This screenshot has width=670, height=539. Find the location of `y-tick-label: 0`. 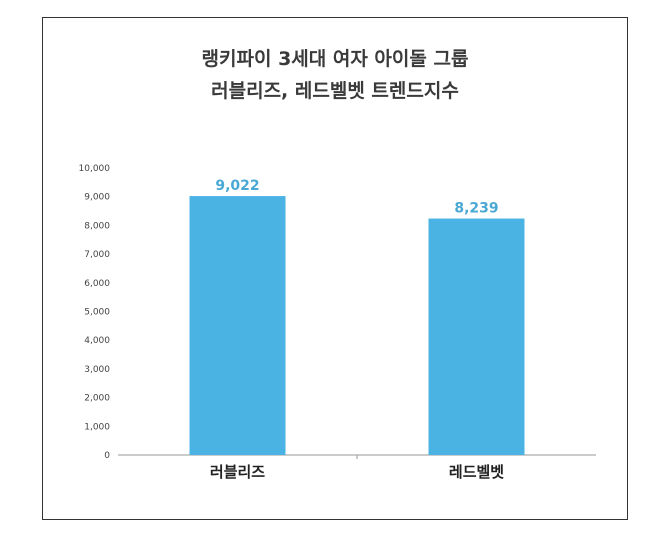

y-tick-label: 0 is located at coordinates (107, 456).